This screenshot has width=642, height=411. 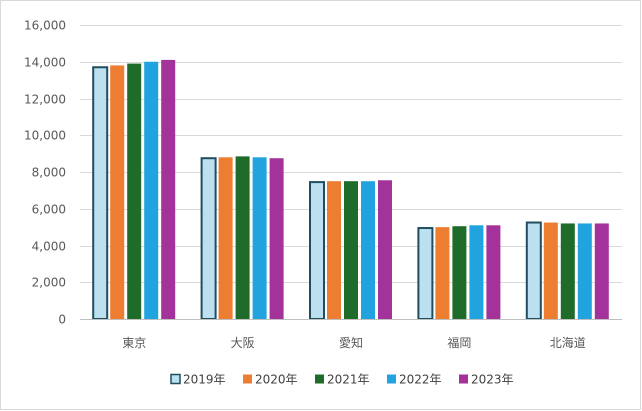 I want to click on y-tick-label: 4,000, so click(x=49, y=247).